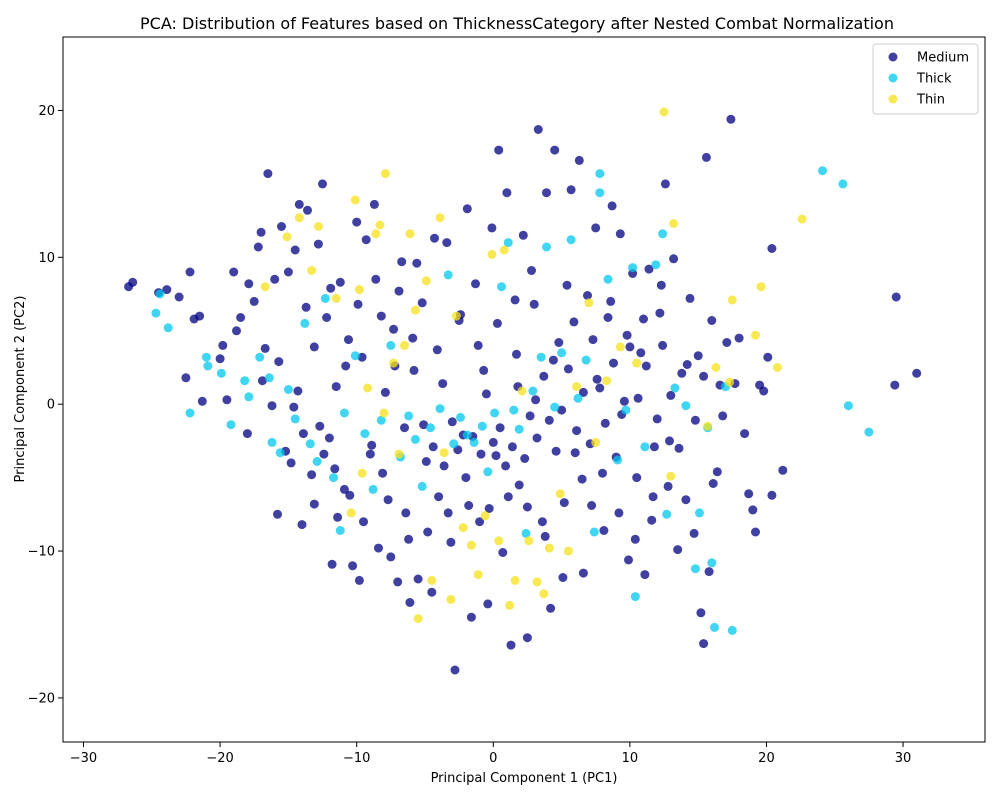 This screenshot has height=800, width=1000. Describe the element at coordinates (893, 57) in the screenshot. I see `legend-marker-medium` at that location.